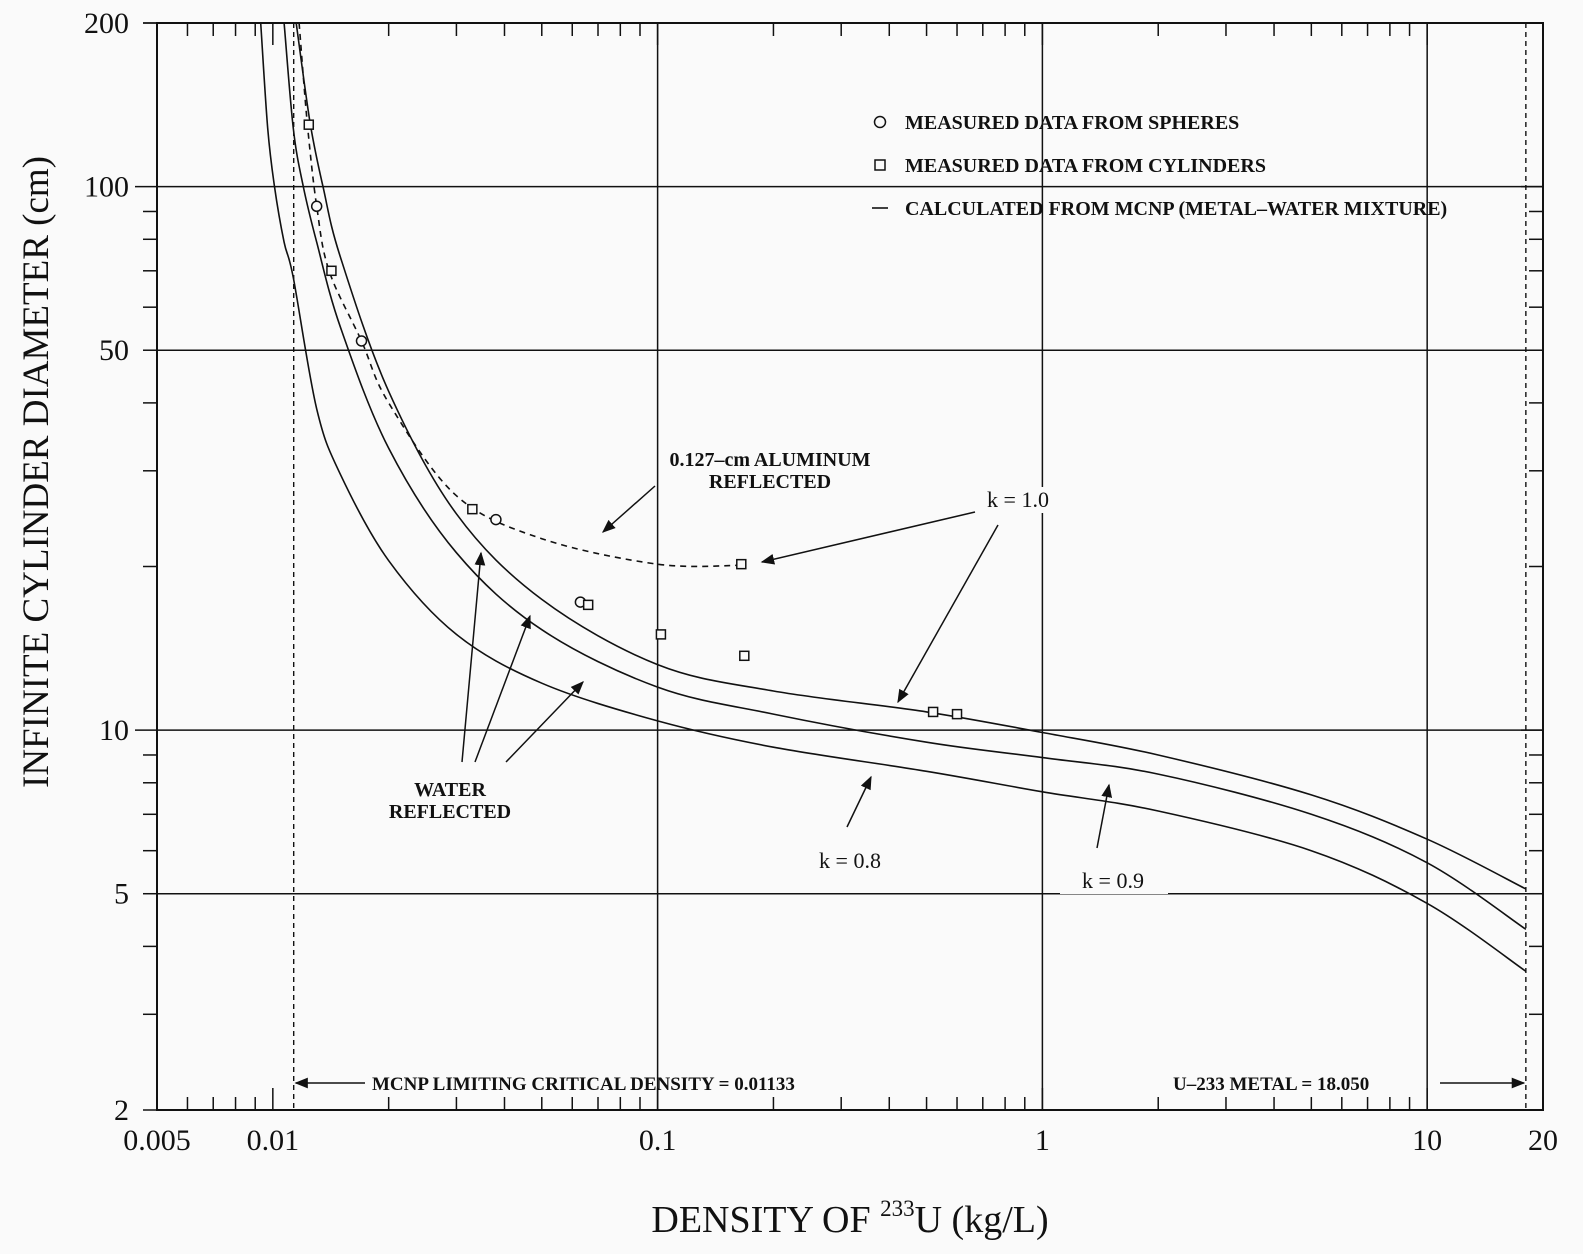 This screenshot has width=1583, height=1254. What do you see at coordinates (273, 1140) in the screenshot?
I see `x-tick-label: 0.01` at bounding box center [273, 1140].